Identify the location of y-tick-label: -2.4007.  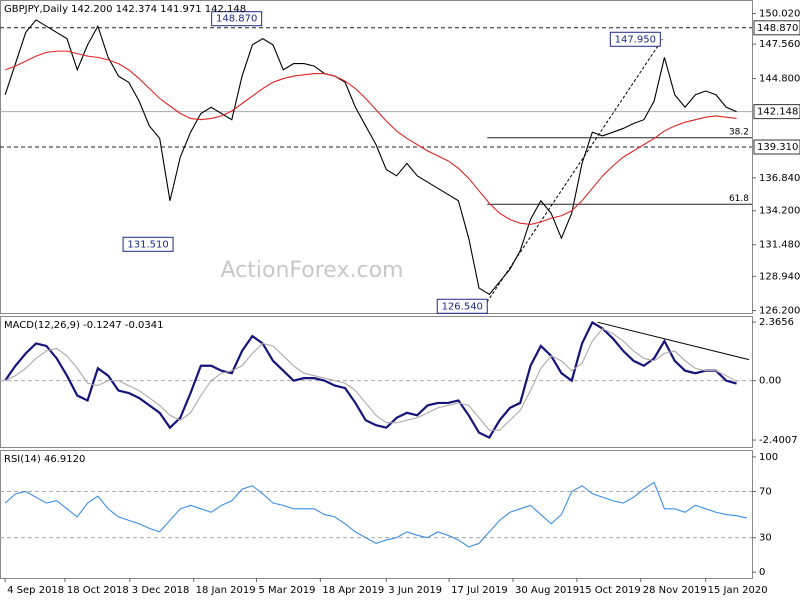
(778, 440).